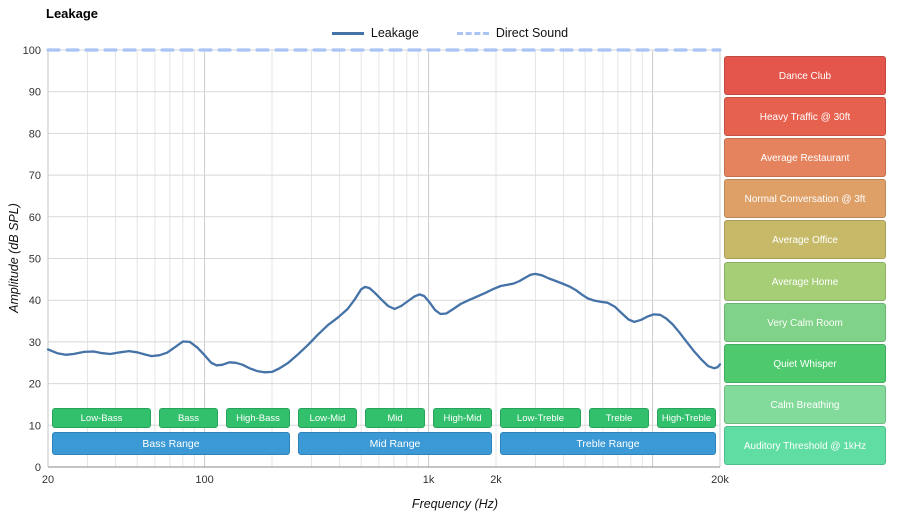 The height and width of the screenshot is (520, 900). I want to click on svg-text: 40, so click(35, 301).